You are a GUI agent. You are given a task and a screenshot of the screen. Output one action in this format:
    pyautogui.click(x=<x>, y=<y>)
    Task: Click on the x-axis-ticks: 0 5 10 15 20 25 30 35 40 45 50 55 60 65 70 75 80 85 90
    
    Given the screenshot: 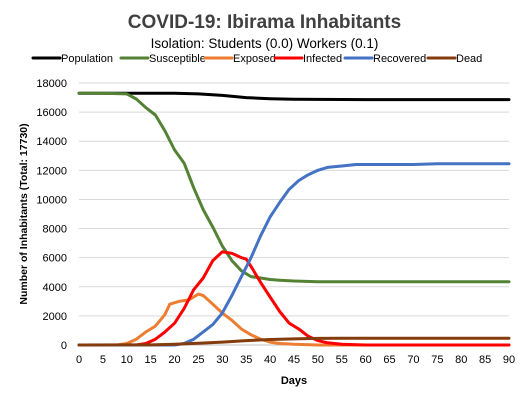 What is the action you would take?
    pyautogui.click(x=295, y=360)
    